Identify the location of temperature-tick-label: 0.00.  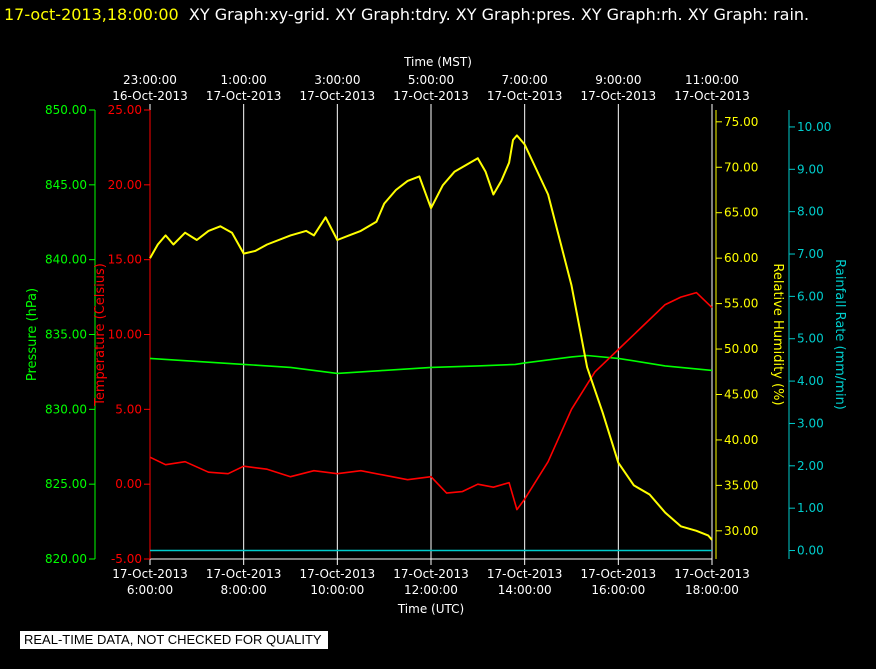
(128, 484).